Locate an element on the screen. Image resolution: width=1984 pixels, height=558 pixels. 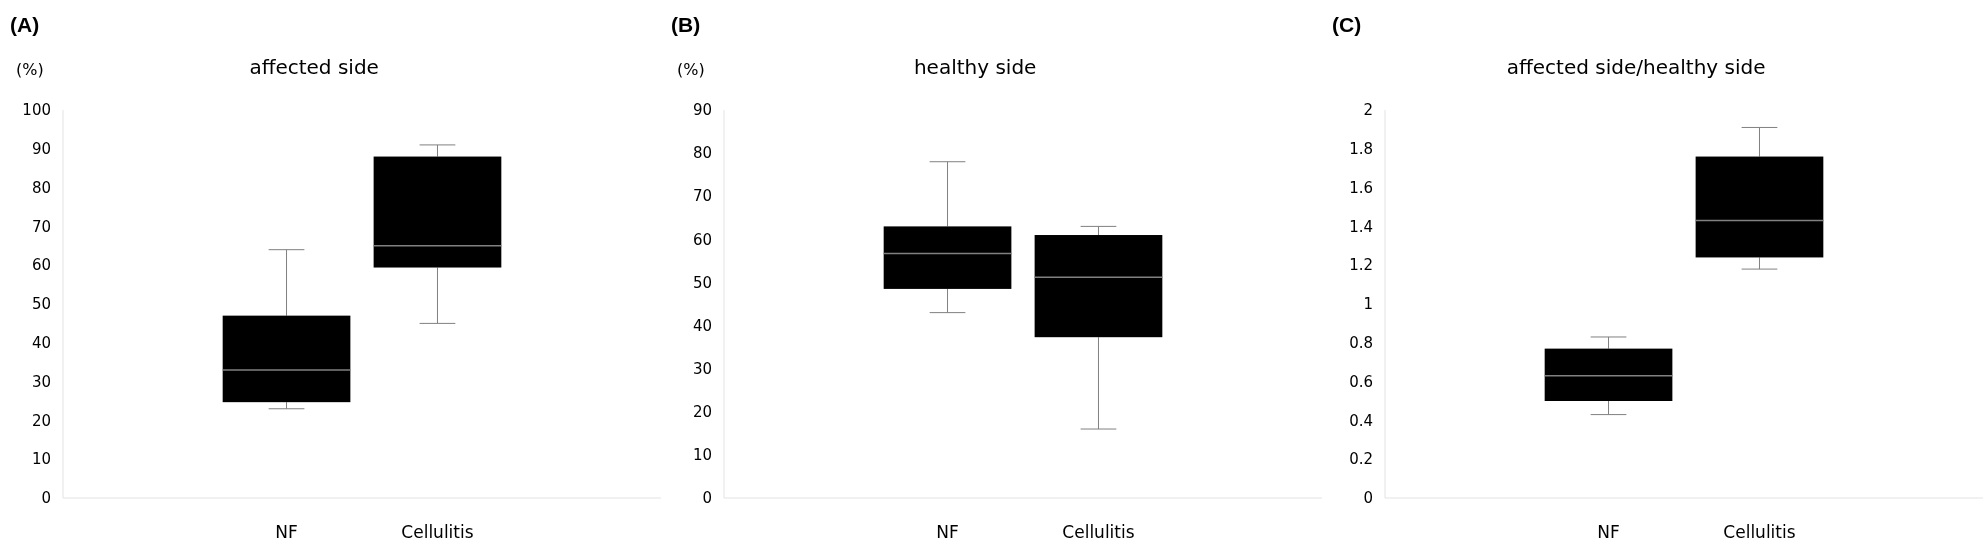
y-tick-label: 2 is located at coordinates (1368, 110).